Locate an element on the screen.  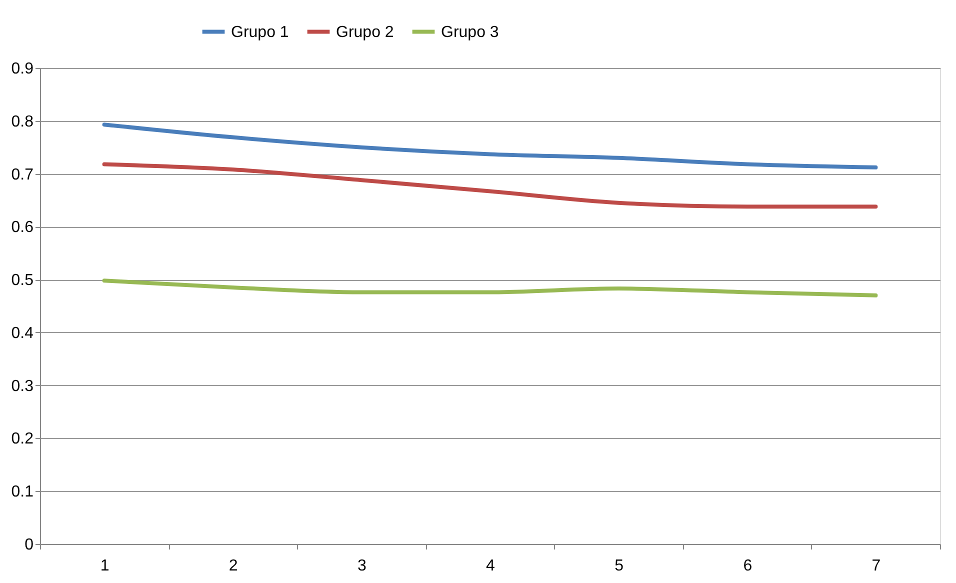
legend-label: Grupo 3 is located at coordinates (470, 32).